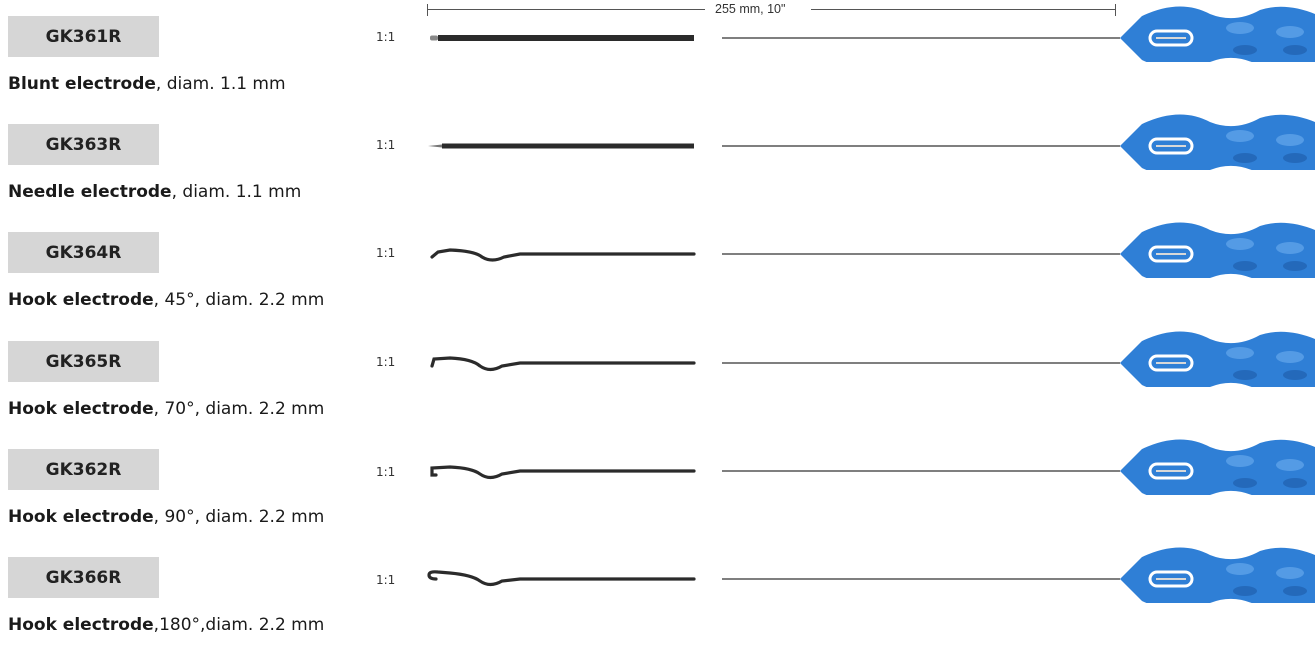 The image size is (1315, 665). I want to click on product-description: Hook electrode,180°,diam. 2.2 mm, so click(166, 625).